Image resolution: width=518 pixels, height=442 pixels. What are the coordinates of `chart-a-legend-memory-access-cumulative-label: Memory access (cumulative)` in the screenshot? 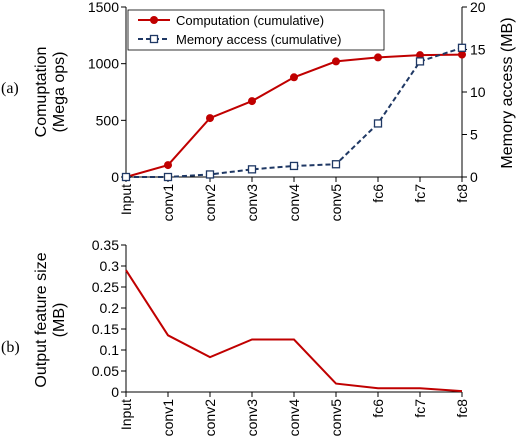 It's located at (258, 39).